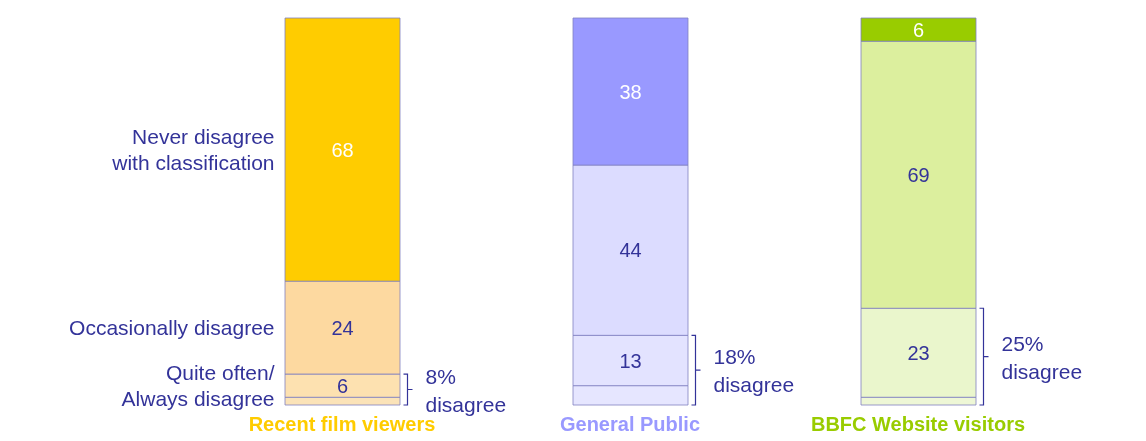 The image size is (1146, 441). What do you see at coordinates (630, 250) in the screenshot?
I see `data-label: 44` at bounding box center [630, 250].